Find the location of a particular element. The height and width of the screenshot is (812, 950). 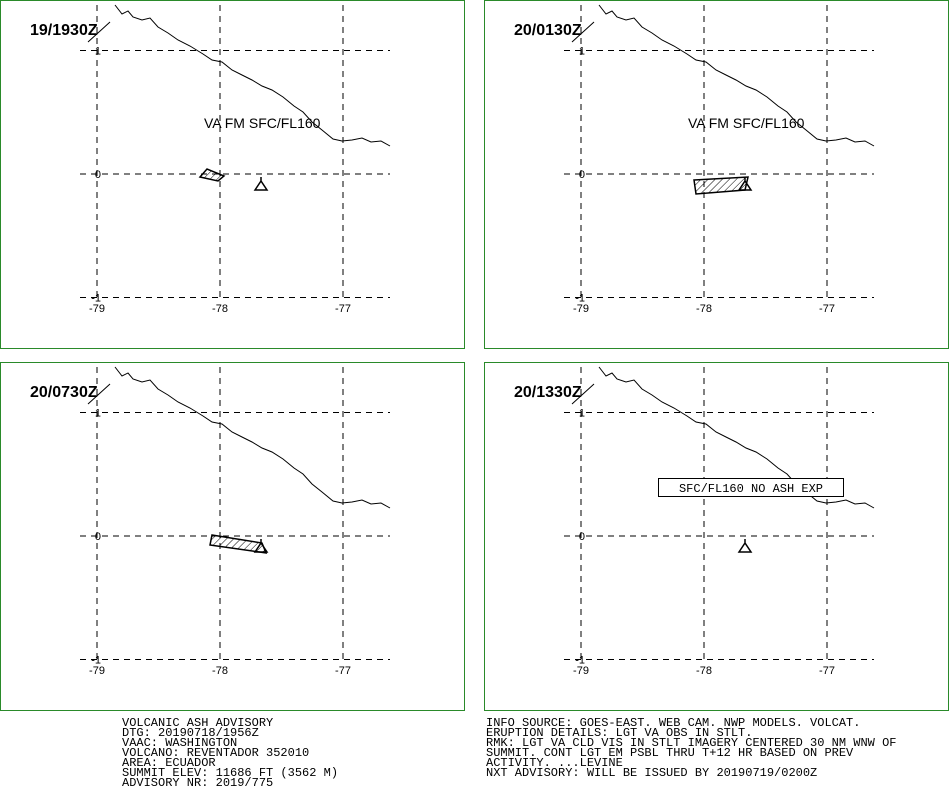

advisory-line: VOLCANO: REVENTADOR 352010 is located at coordinates (215, 753).